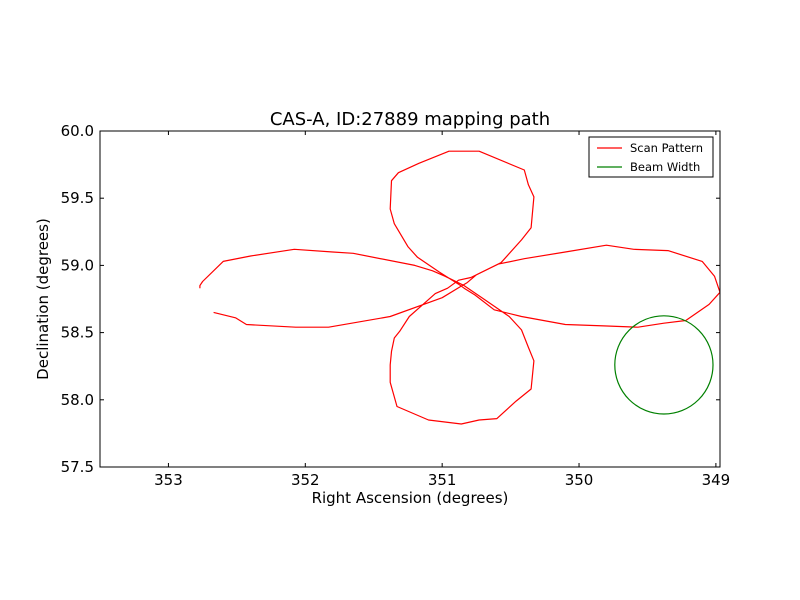 The width and height of the screenshot is (800, 600). I want to click on legend: Scan Pattern Beam Width, so click(651, 157).